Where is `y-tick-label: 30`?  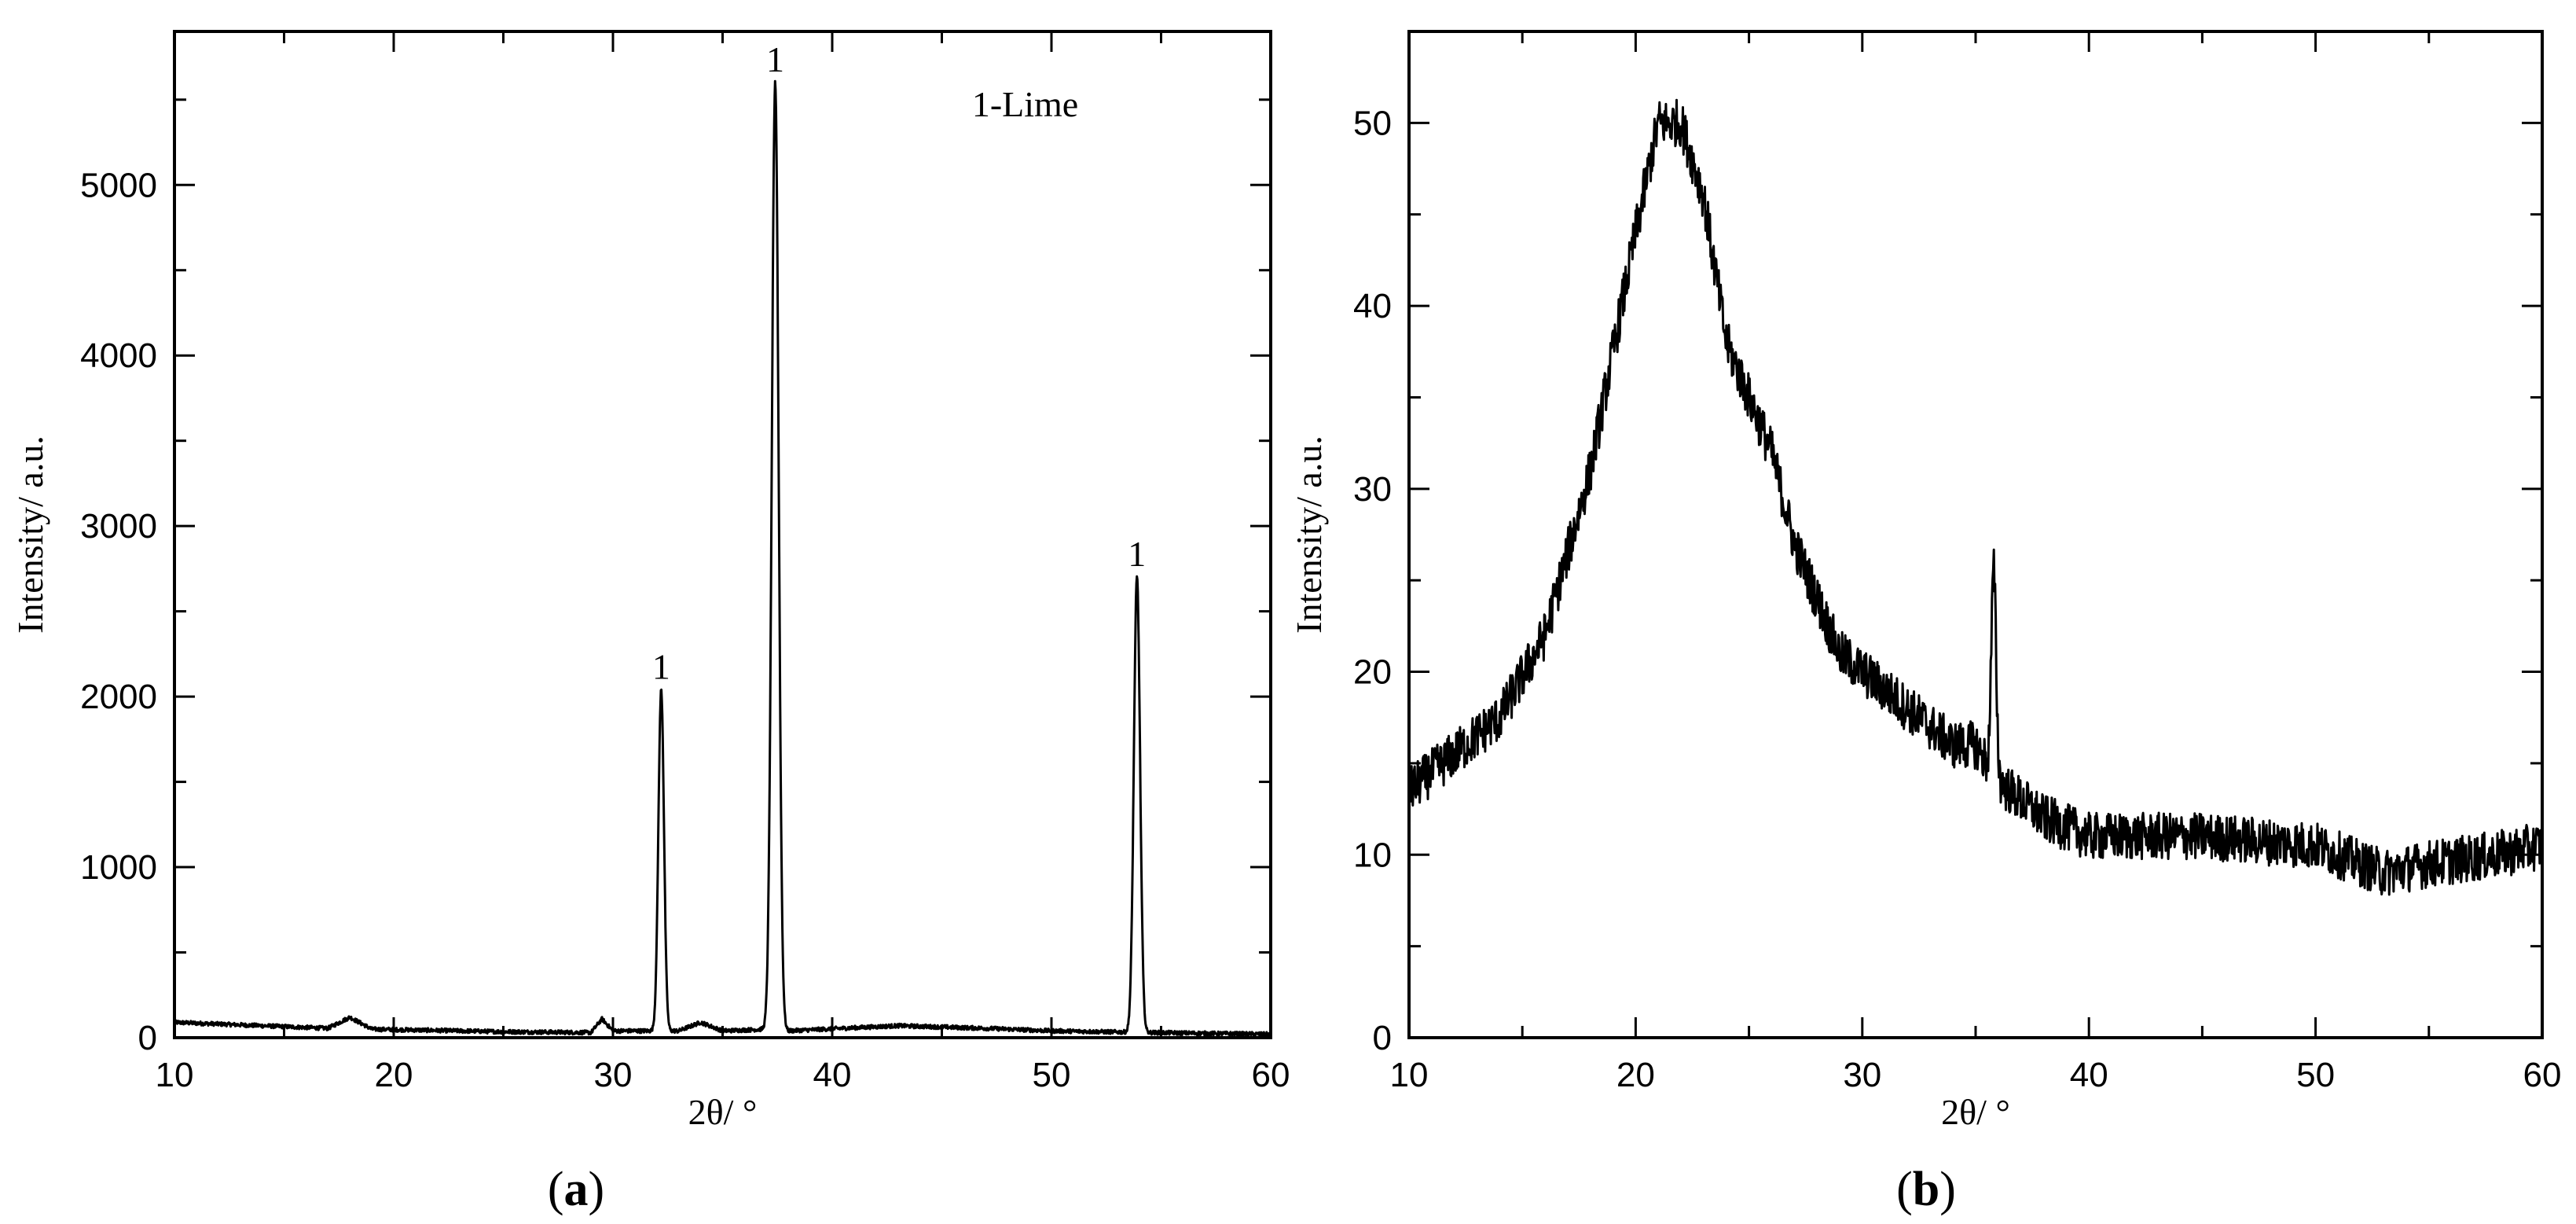
y-tick-label: 30 is located at coordinates (1372, 490).